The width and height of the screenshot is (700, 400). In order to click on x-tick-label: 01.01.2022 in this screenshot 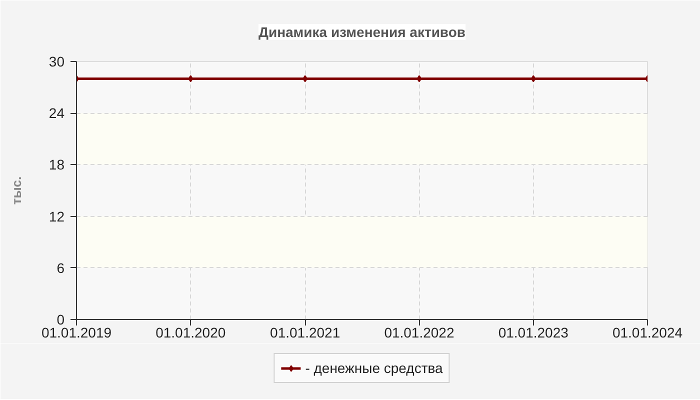, I will do `click(419, 332)`.